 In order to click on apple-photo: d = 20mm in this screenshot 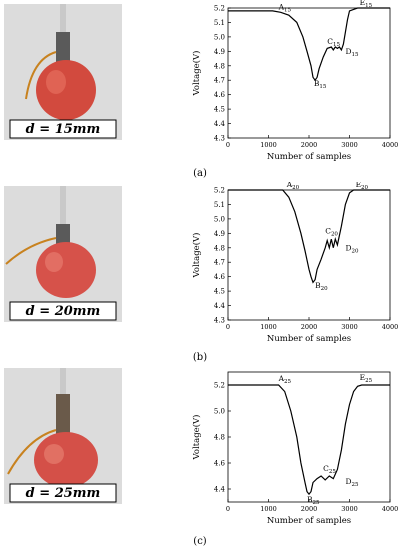, I will do `click(63, 254)`.